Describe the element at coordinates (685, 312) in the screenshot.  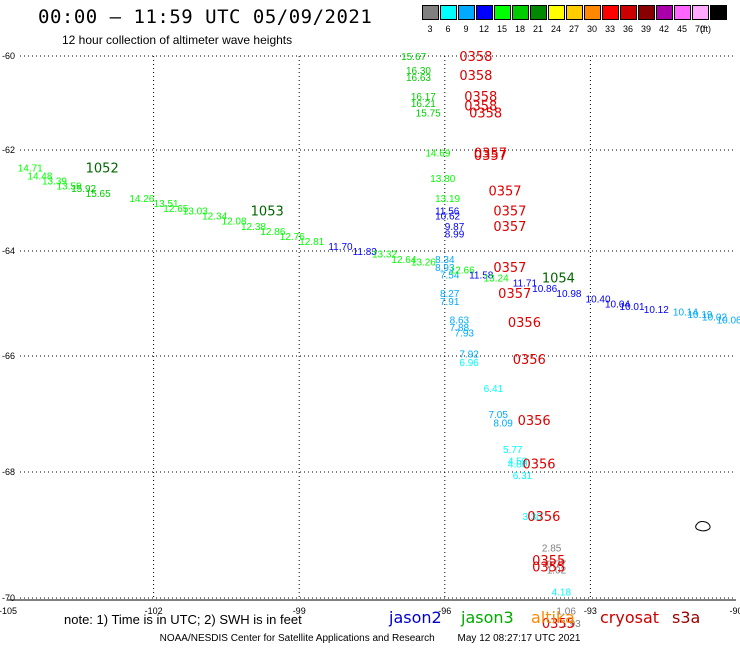
I see `swh-label: 10.14` at that location.